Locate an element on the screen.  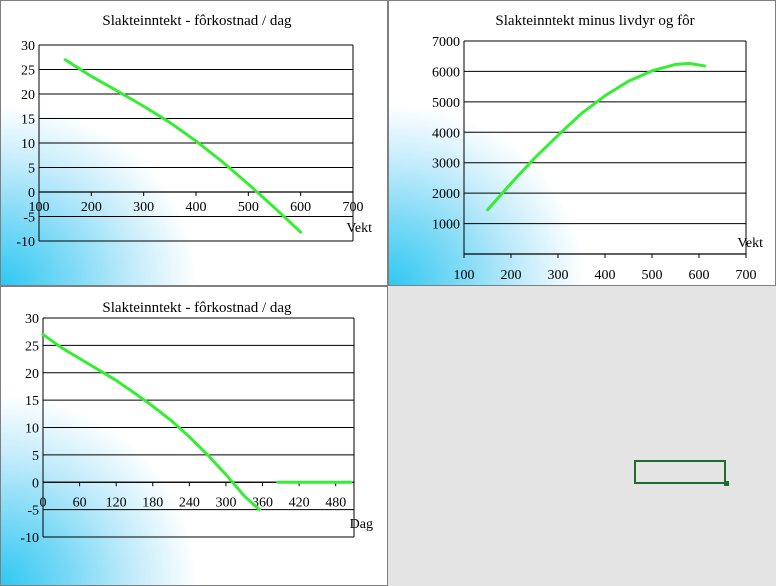
y-tick-label: 3000 is located at coordinates (446, 164).